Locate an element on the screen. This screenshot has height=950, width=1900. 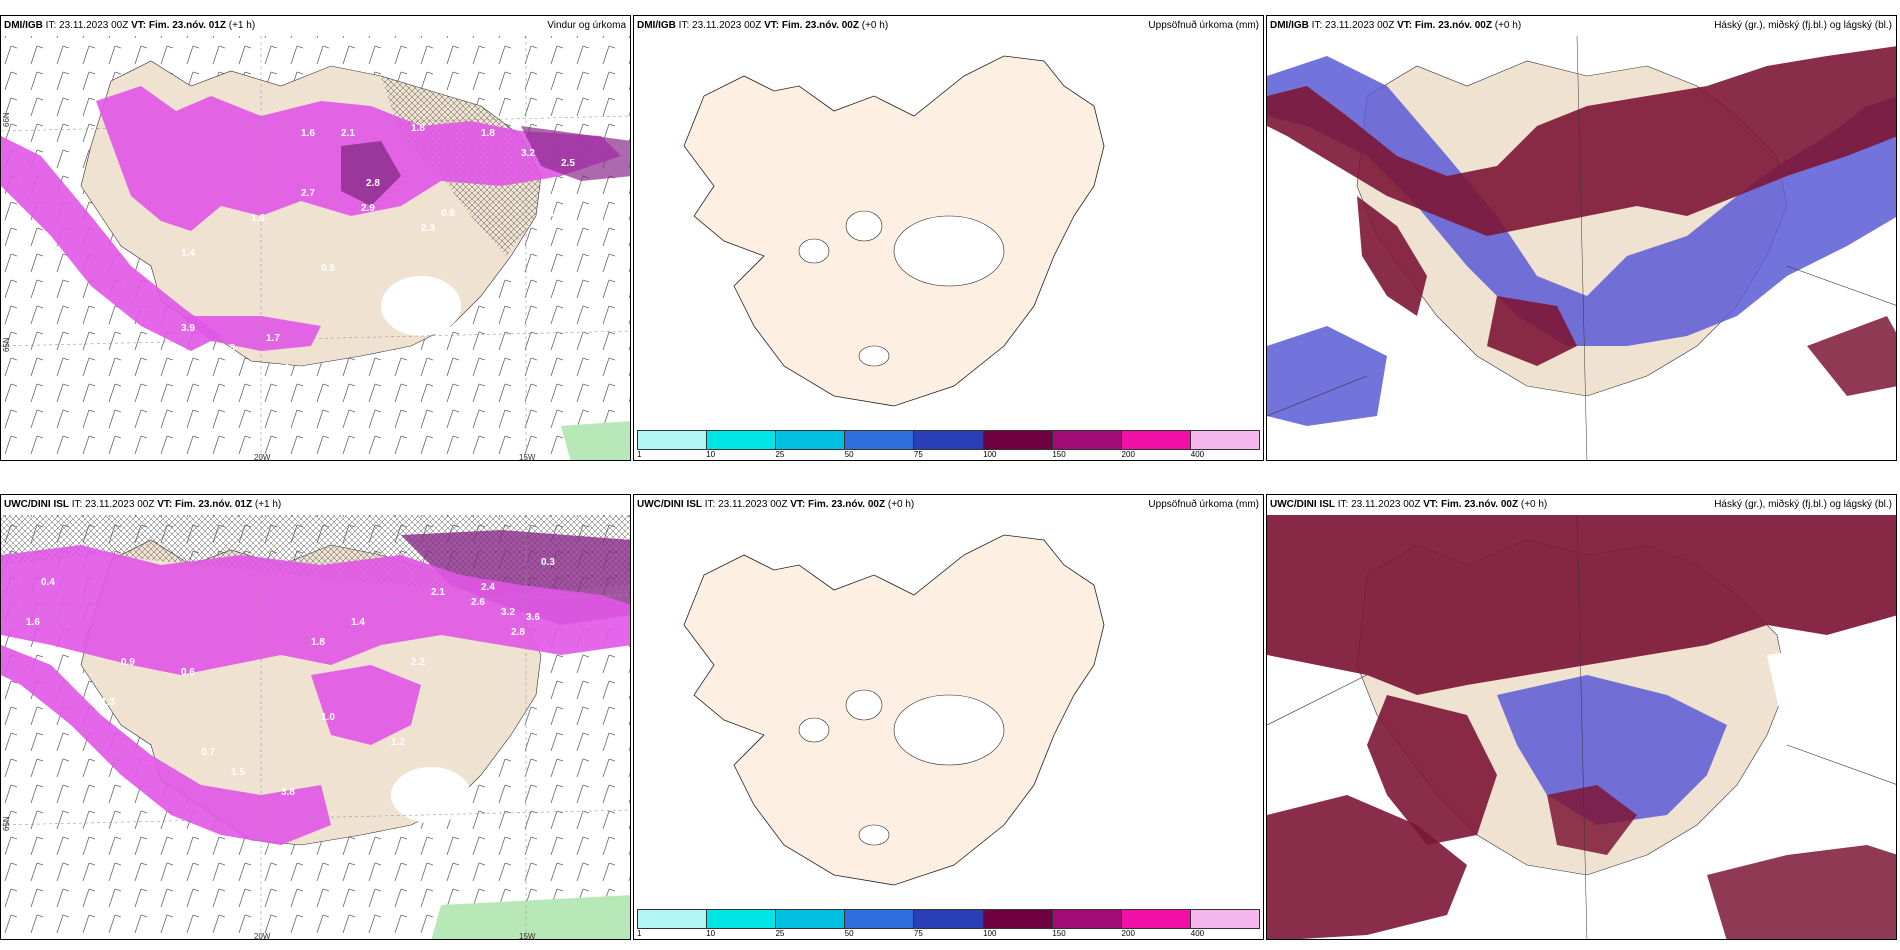
precip-value: 0.7 is located at coordinates (208, 752).